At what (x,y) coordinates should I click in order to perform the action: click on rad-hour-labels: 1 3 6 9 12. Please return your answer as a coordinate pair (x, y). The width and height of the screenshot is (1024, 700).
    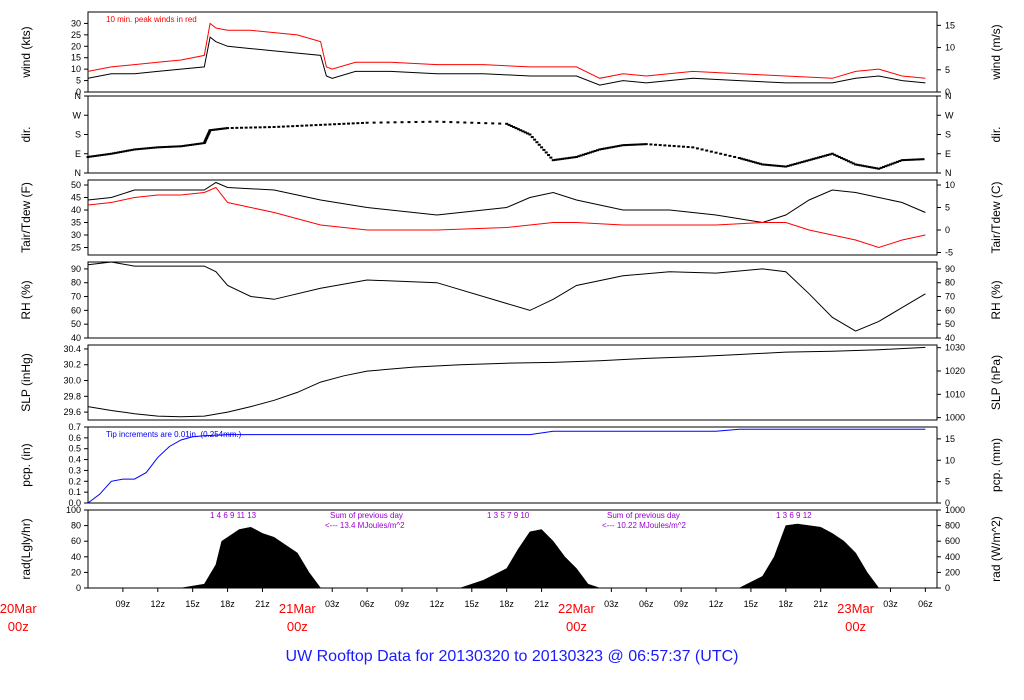
    Looking at the image, I should click on (794, 515).